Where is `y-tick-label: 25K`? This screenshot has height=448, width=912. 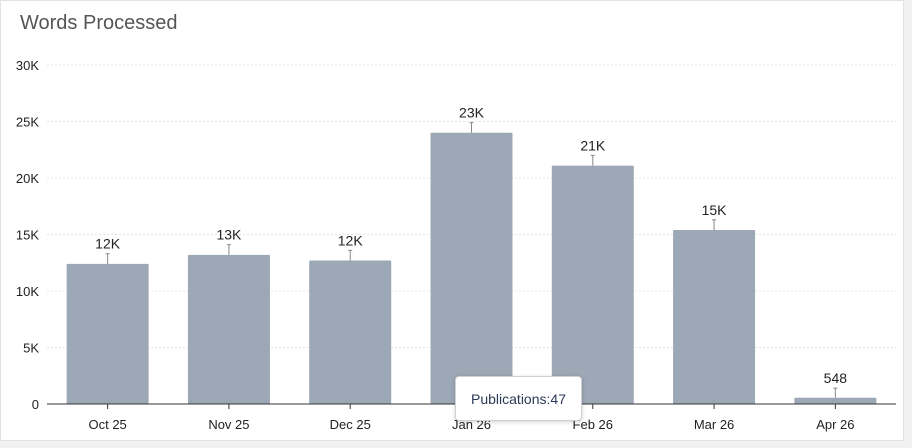 y-tick-label: 25K is located at coordinates (27, 122).